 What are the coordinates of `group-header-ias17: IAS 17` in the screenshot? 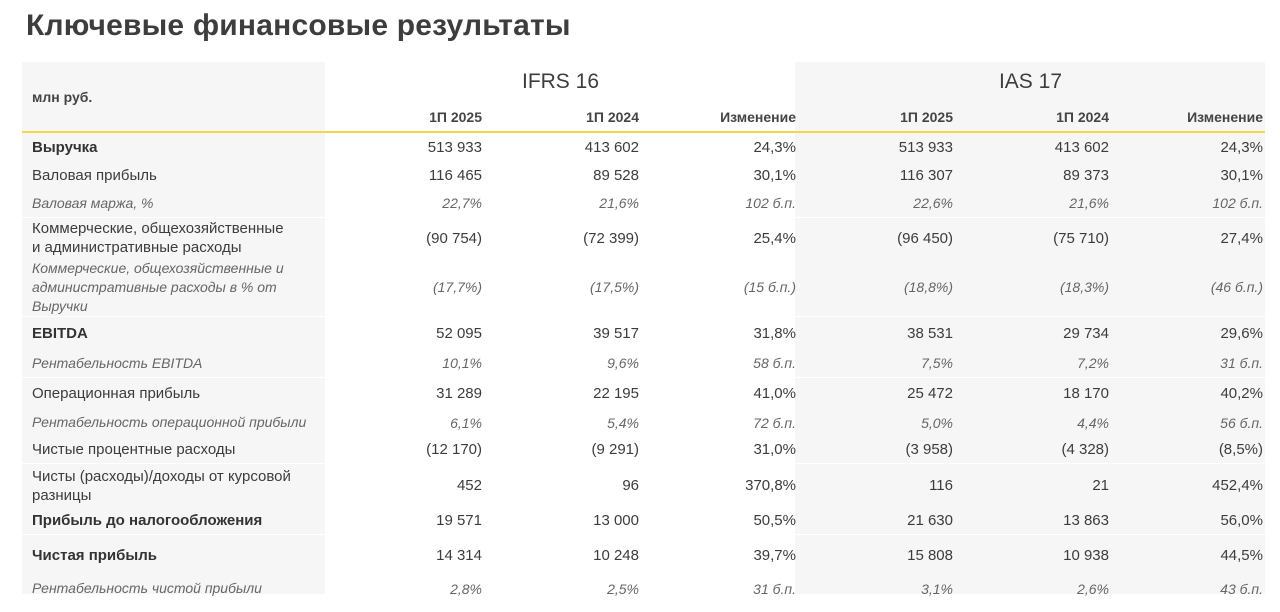 It's located at (1030, 81).